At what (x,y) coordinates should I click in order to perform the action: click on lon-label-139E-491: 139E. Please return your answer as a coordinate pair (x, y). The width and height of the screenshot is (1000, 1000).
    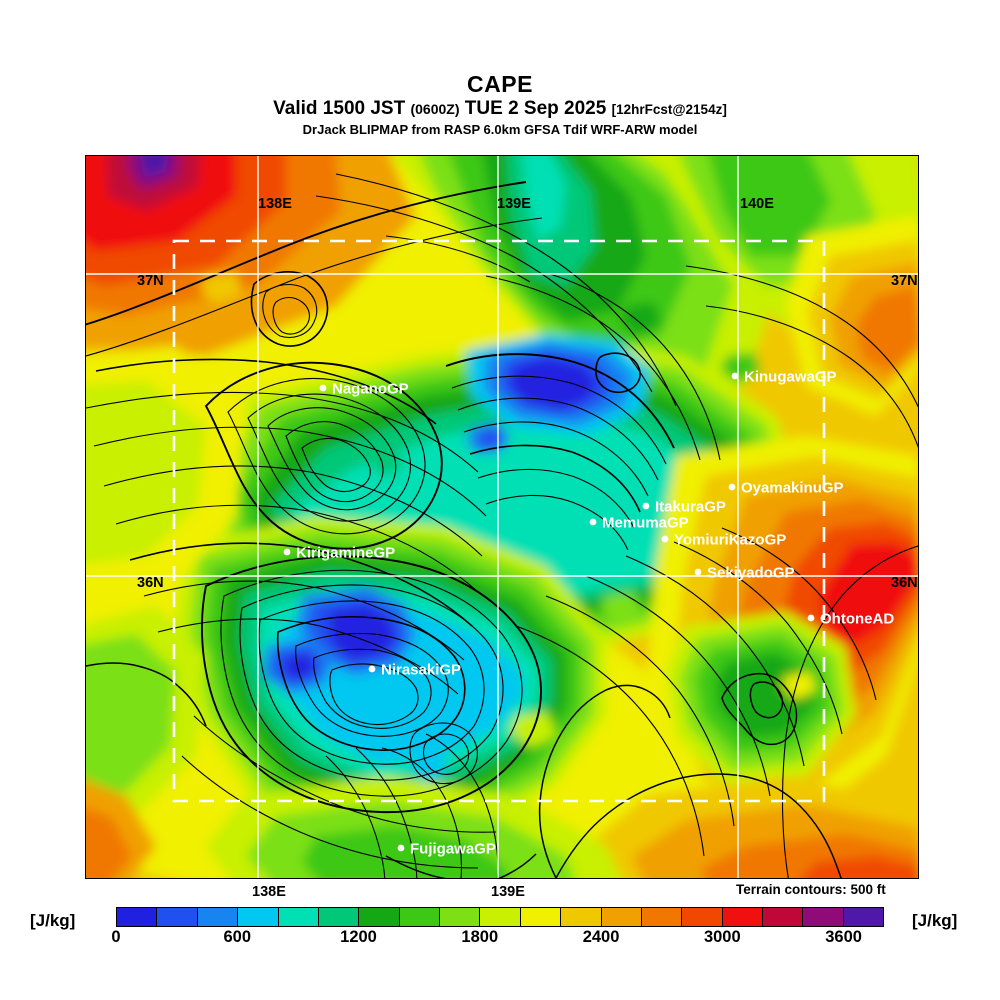
    Looking at the image, I should click on (508, 892).